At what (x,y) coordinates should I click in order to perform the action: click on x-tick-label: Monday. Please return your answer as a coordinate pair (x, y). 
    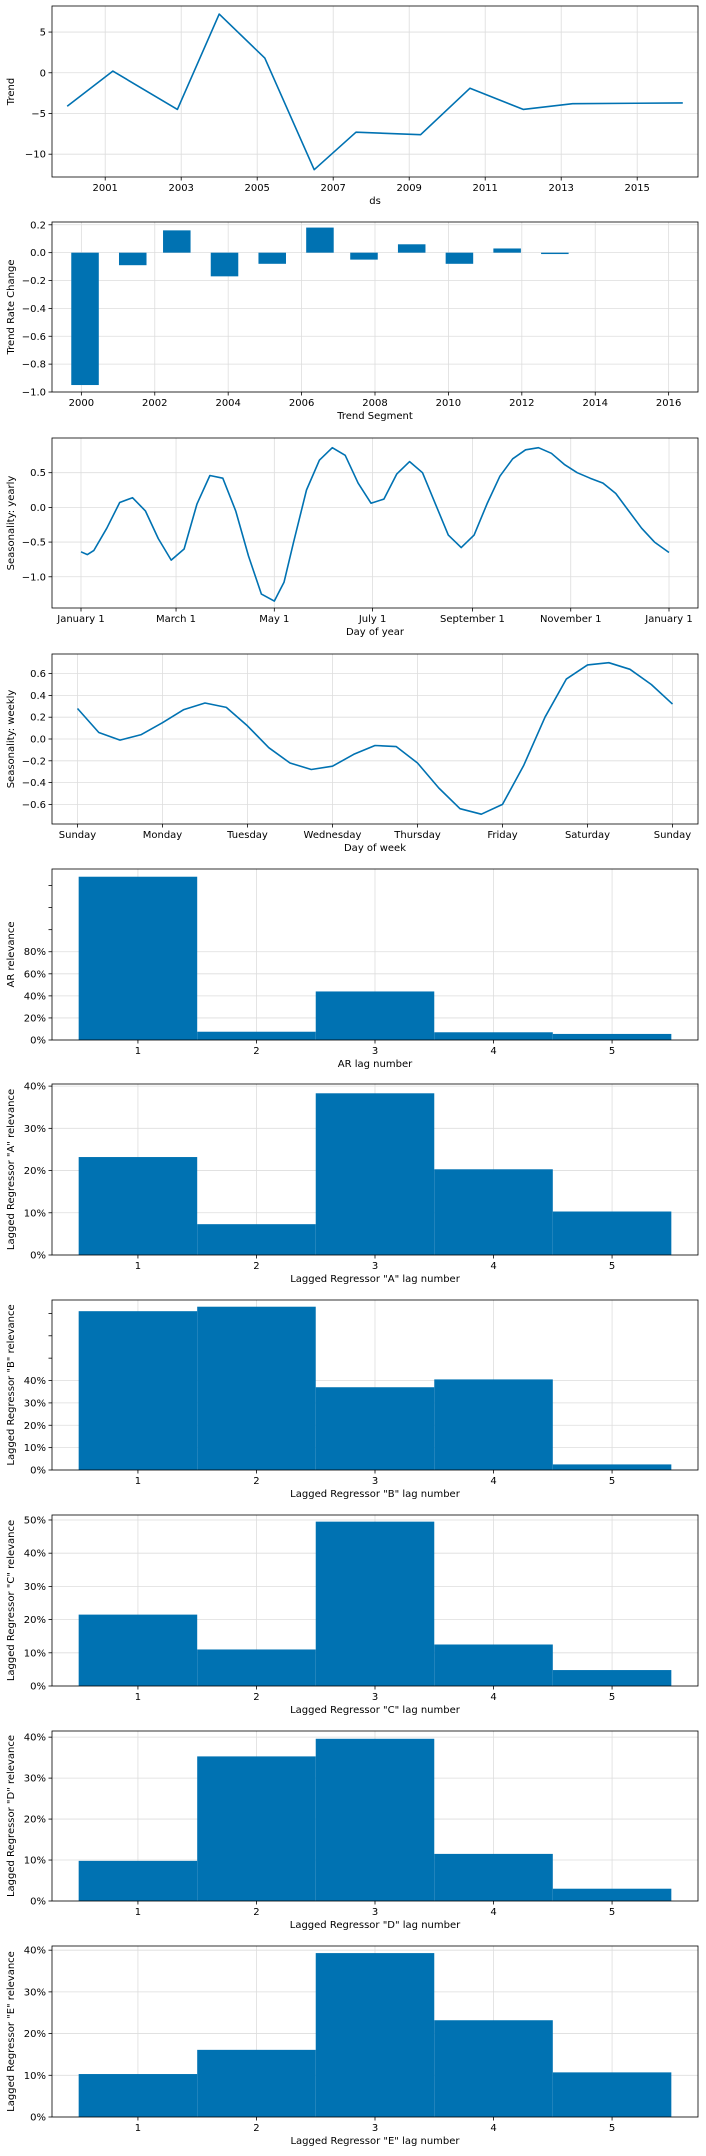
    Looking at the image, I should click on (163, 835).